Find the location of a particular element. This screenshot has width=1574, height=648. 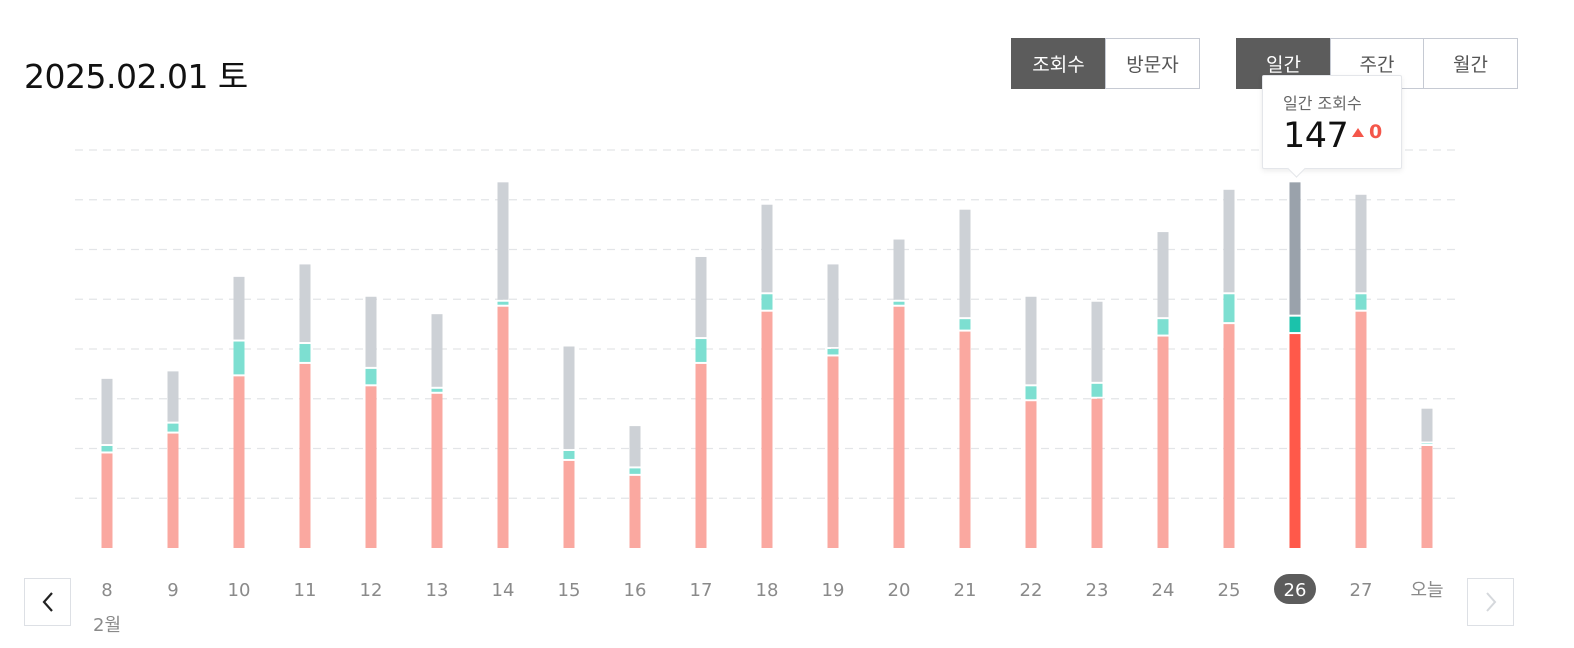

metric-tab-visitors: 방문자 is located at coordinates (1152, 63).